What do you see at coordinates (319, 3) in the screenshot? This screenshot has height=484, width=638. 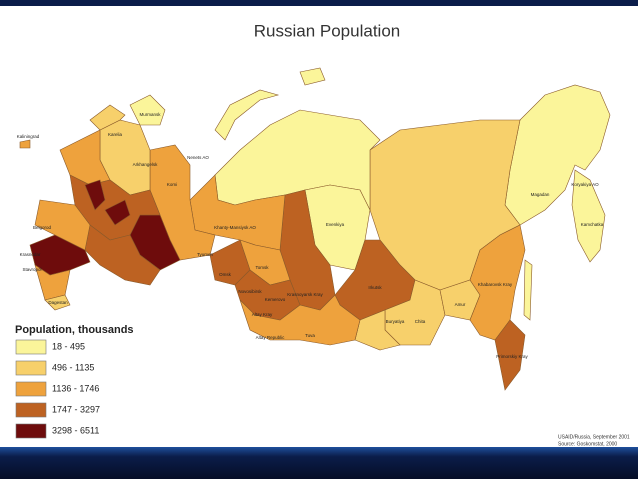 I see `top-band` at bounding box center [319, 3].